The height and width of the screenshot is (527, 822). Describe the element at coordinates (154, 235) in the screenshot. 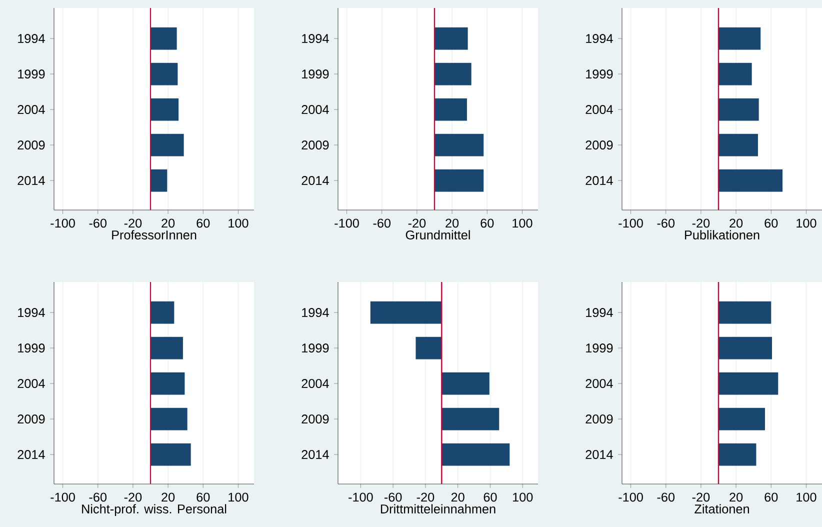

I see `x-axis-title: ProfessorInnen` at that location.